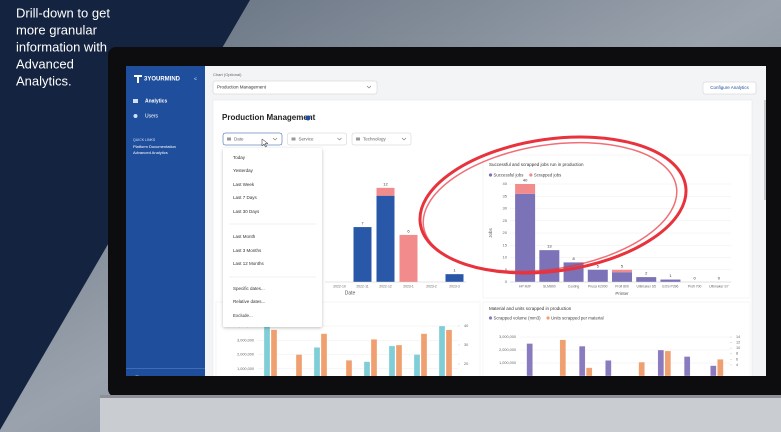 This screenshot has width=781, height=432. I want to click on bar-total-label: 2, so click(646, 273).